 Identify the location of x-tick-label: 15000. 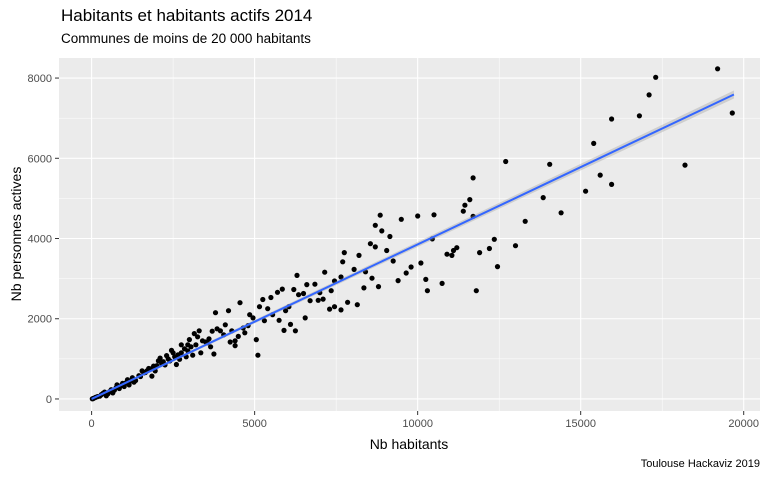
(580, 424).